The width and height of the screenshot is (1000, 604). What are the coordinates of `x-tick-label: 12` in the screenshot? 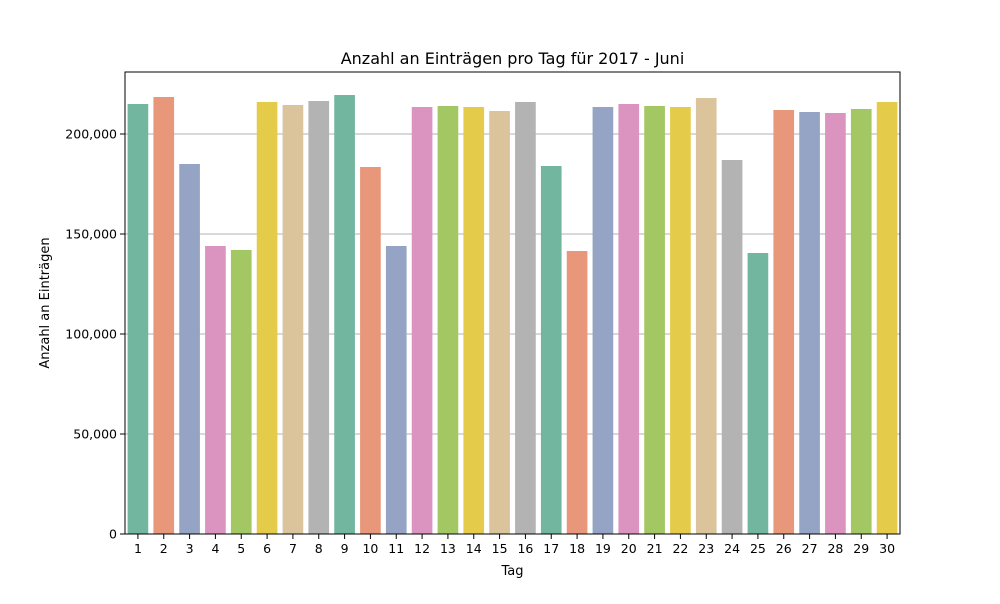 It's located at (422, 548).